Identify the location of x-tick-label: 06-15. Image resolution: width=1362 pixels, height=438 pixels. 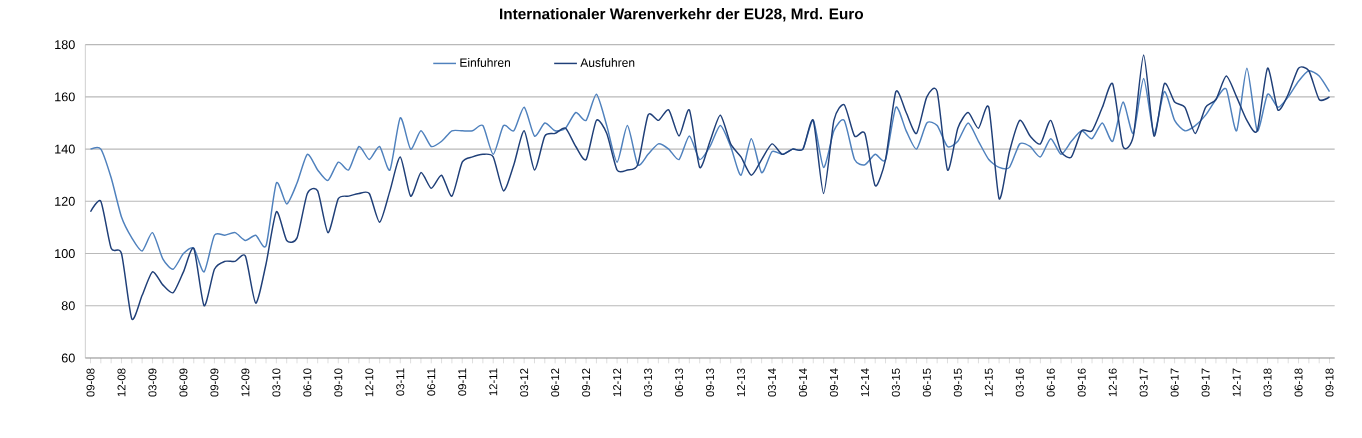
(926, 382).